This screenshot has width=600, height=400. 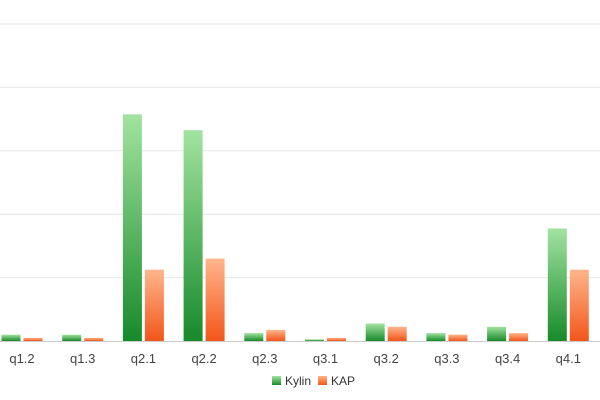 I want to click on bar-kylin-q3.2, so click(x=375, y=332).